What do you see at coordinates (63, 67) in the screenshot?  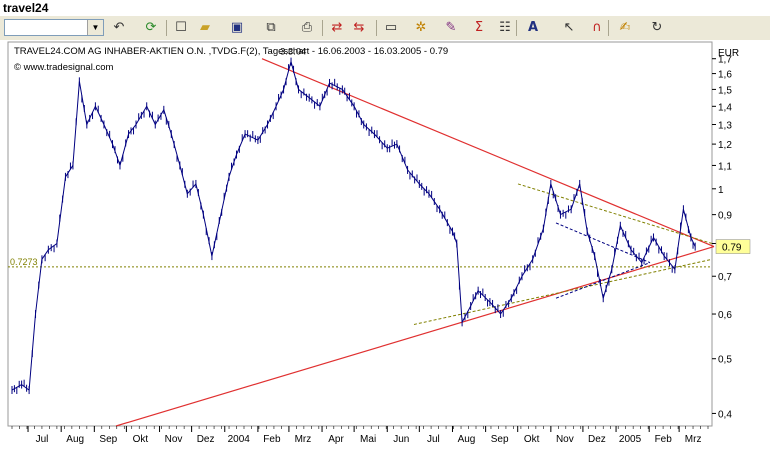 I see `chart-source-text: © www.tradesignal.com` at bounding box center [63, 67].